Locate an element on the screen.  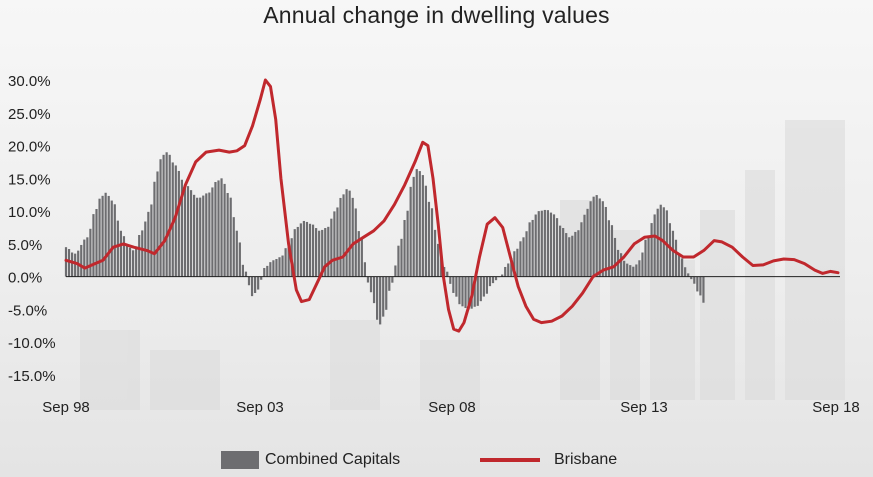
y-tick-label: 10.0% is located at coordinates (29, 212).